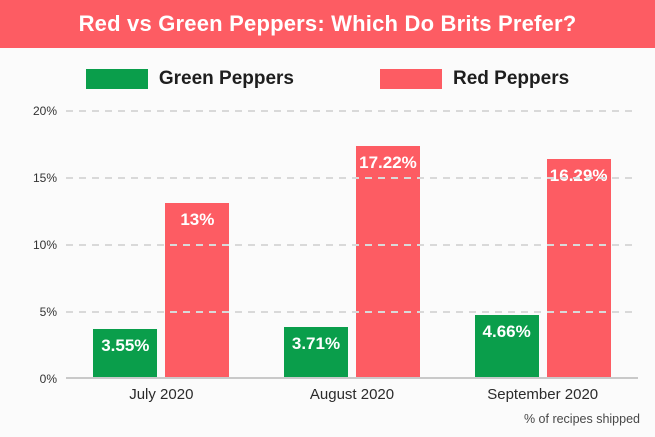  What do you see at coordinates (578, 175) in the screenshot?
I see `bar-value-label: 16.29%` at bounding box center [578, 175].